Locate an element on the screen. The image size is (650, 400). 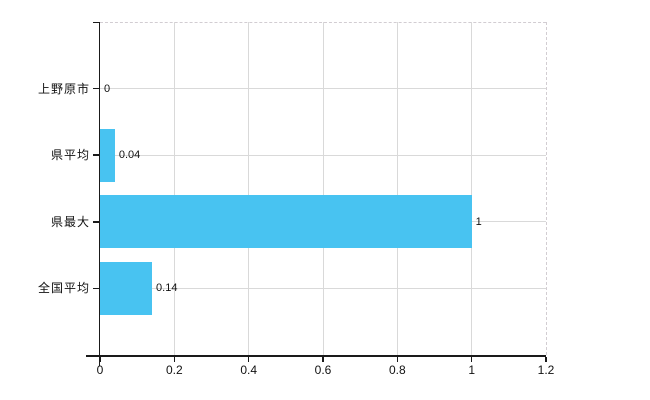
x-tick-label: 0 is located at coordinates (100, 370).